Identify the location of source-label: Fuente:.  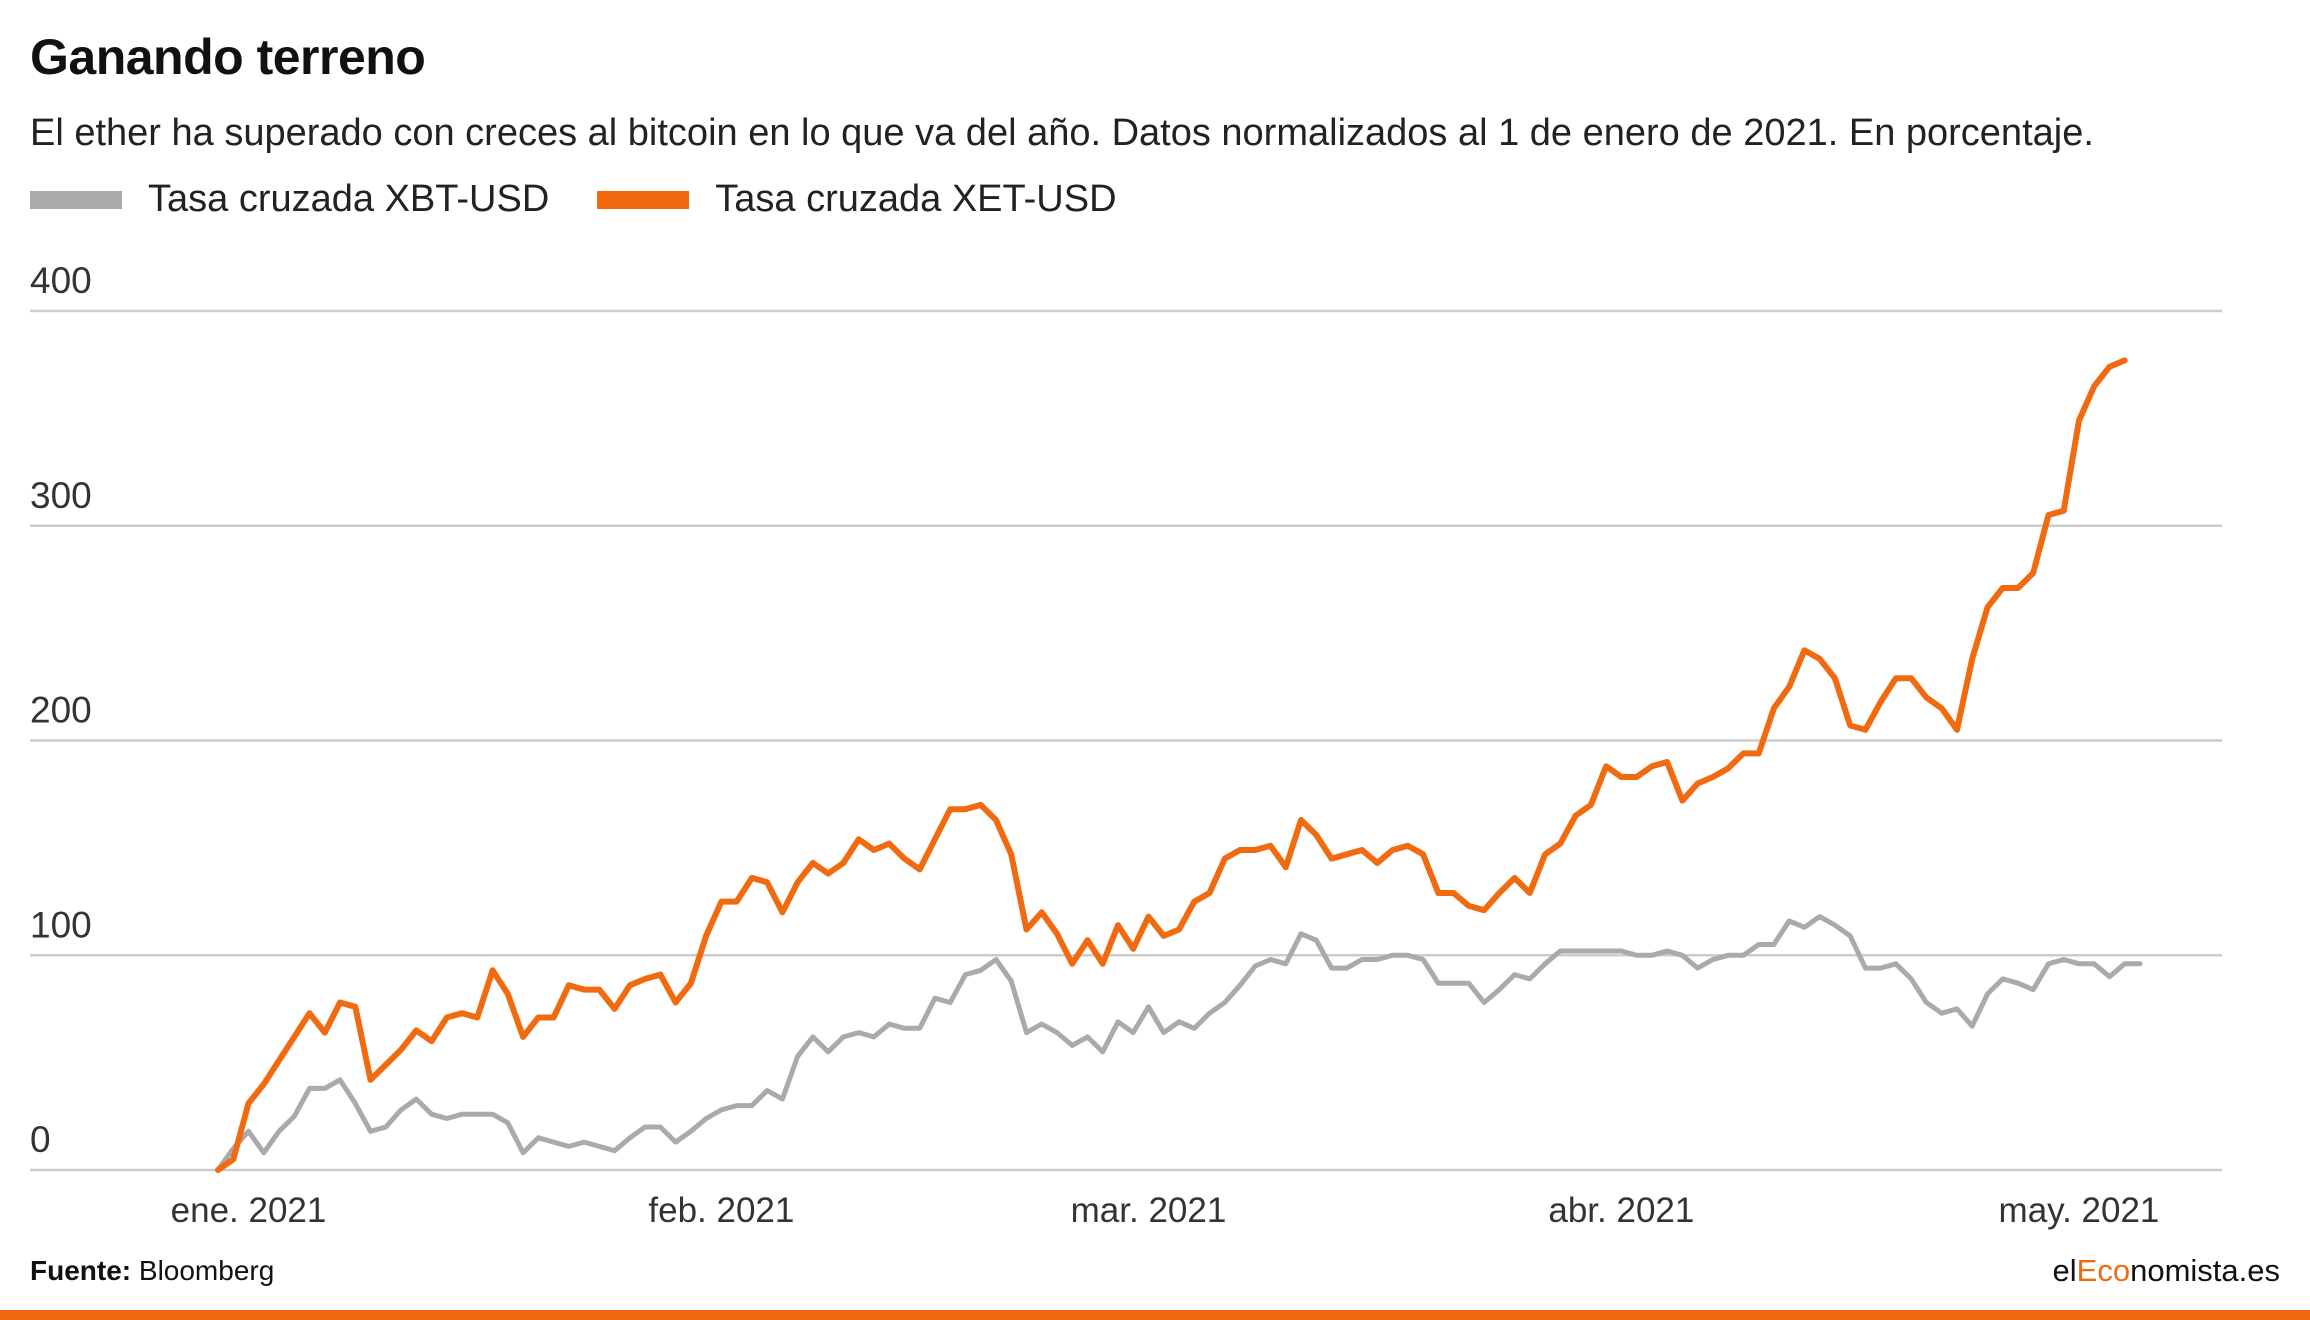
(80, 1270).